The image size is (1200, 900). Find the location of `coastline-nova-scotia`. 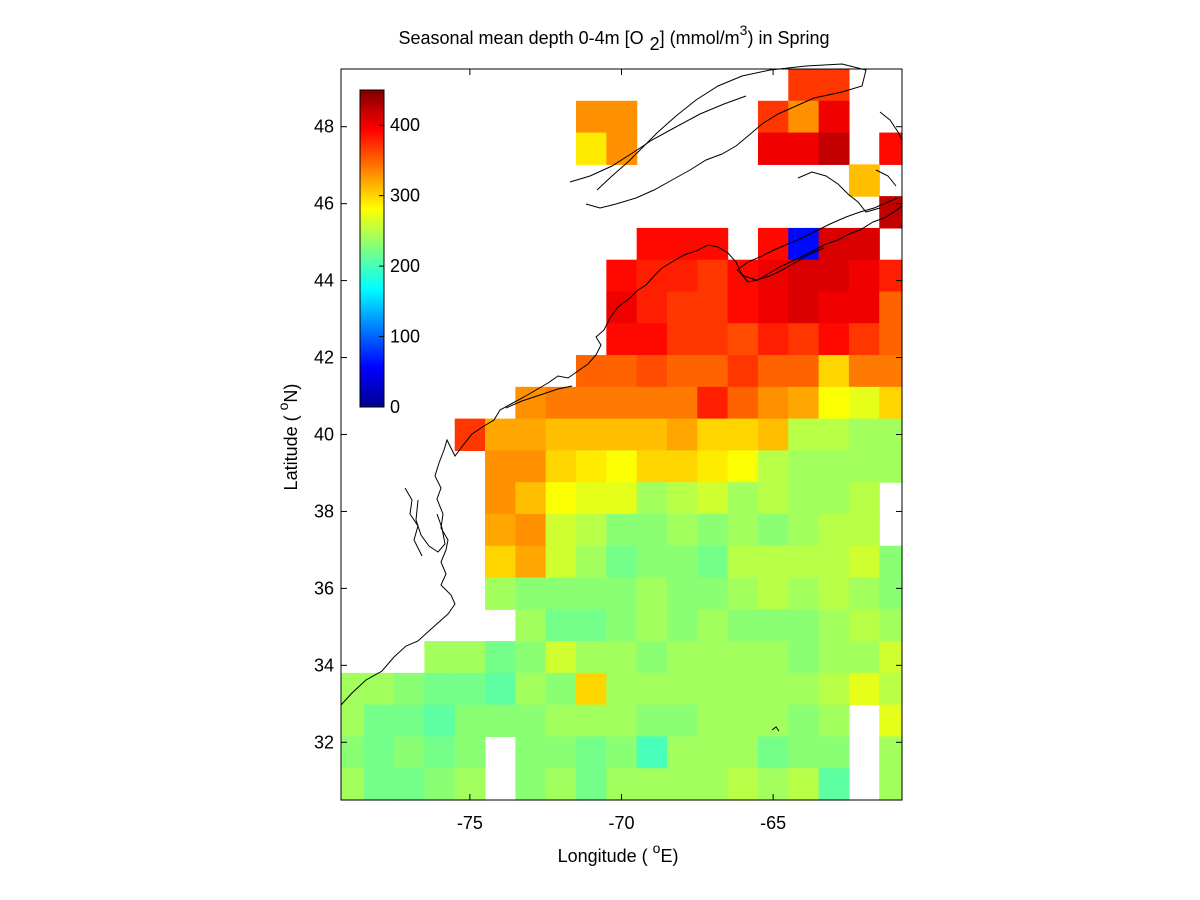

coastline-nova-scotia is located at coordinates (817, 239).